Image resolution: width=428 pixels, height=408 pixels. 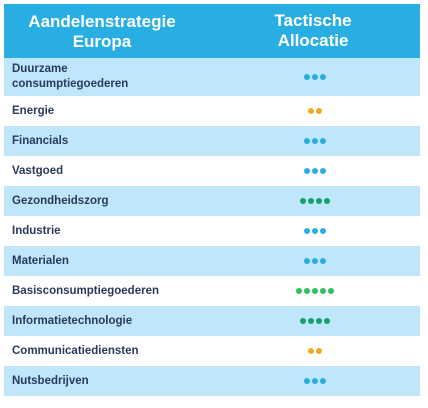 I want to click on table-row: Financials, so click(x=212, y=141).